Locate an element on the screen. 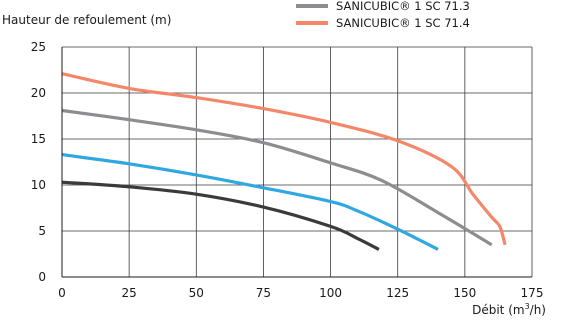  y-axis-label: Hauteur de refoulement (m) is located at coordinates (86, 20).